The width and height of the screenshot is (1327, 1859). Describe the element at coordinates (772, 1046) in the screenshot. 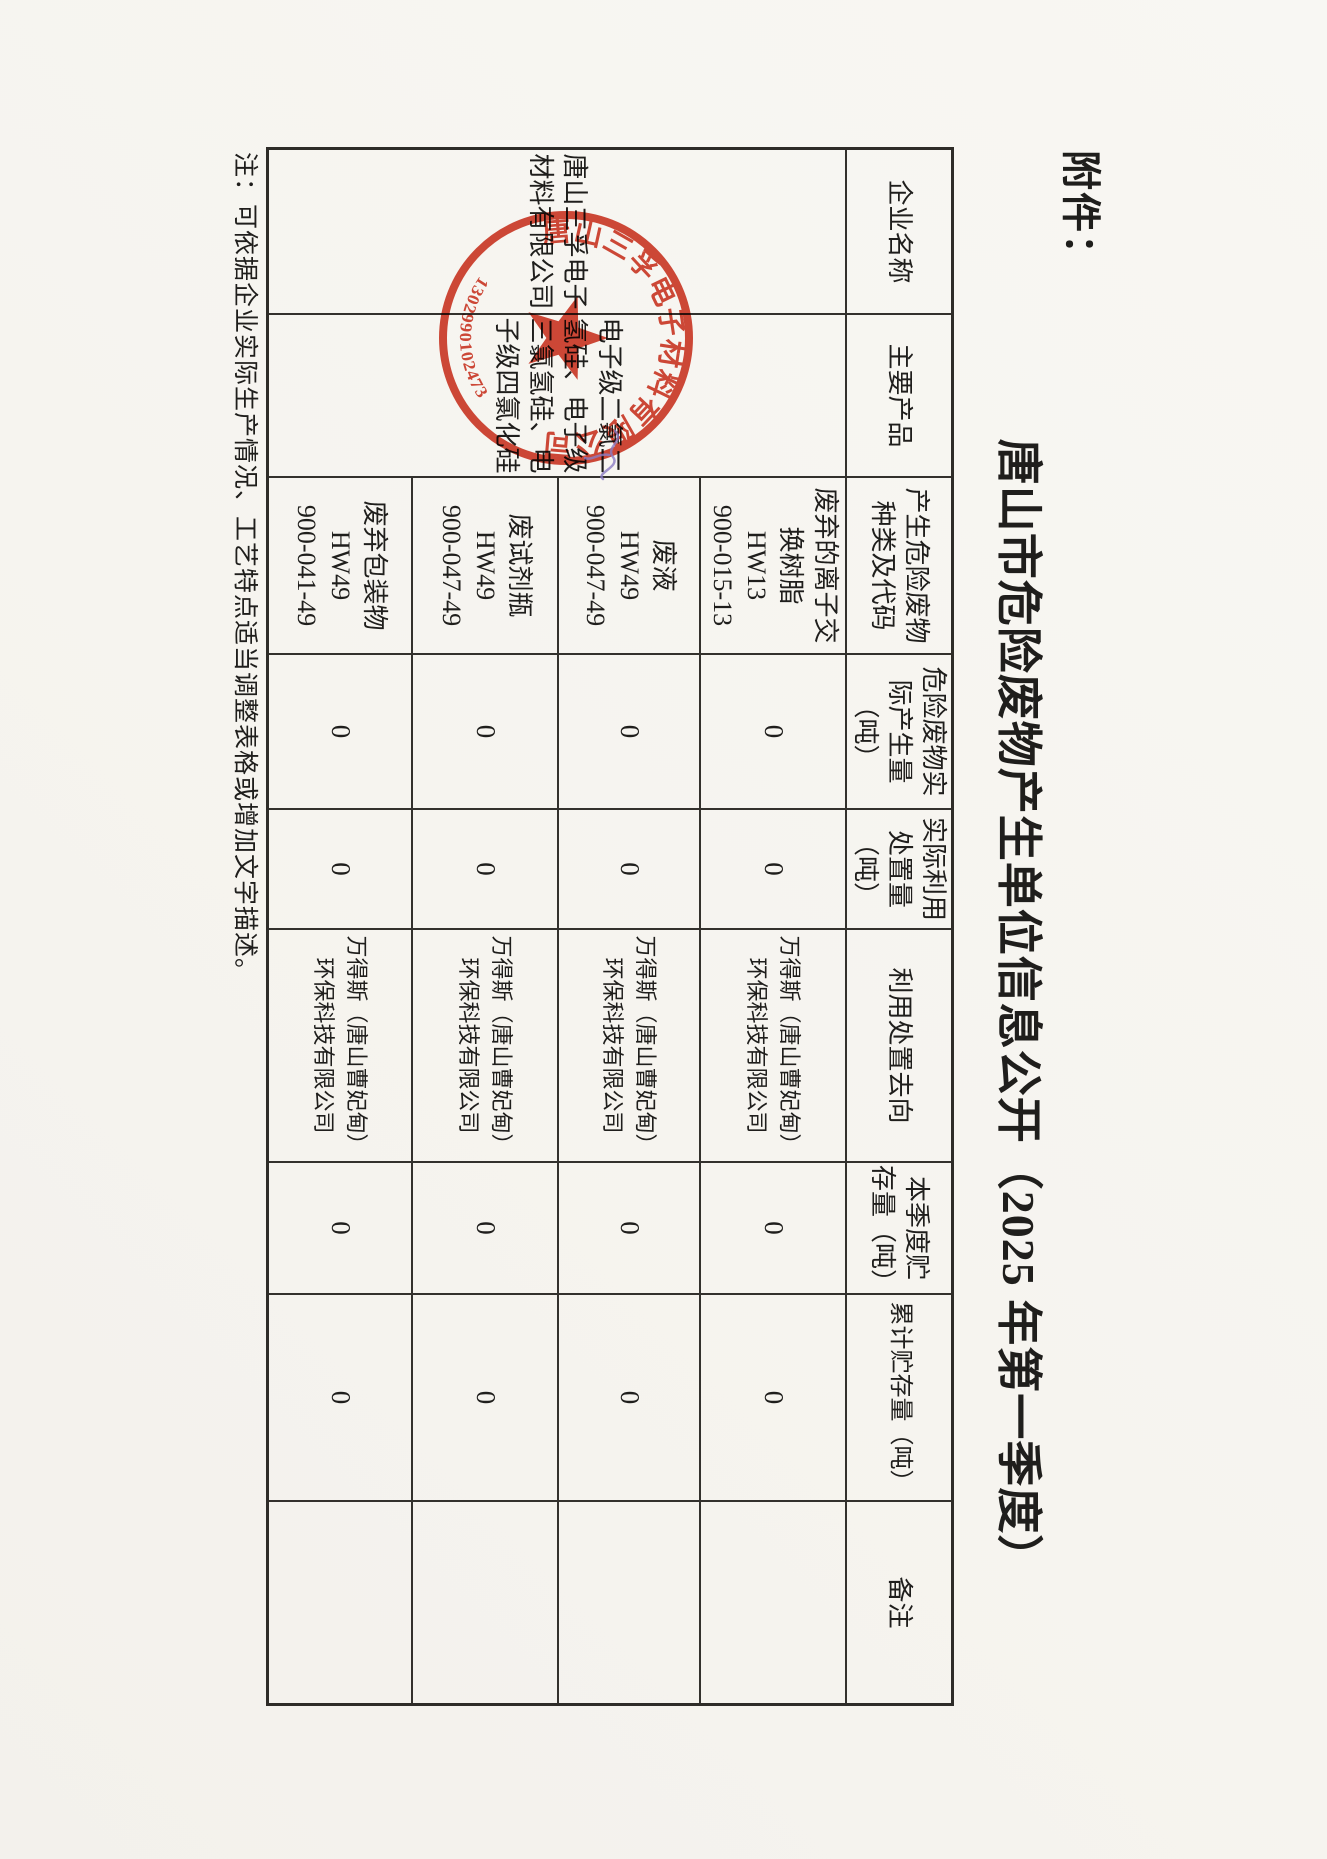

I see `cell-destination-row1: 万得斯（唐山曹妃甸） 环保科技有限公司` at that location.